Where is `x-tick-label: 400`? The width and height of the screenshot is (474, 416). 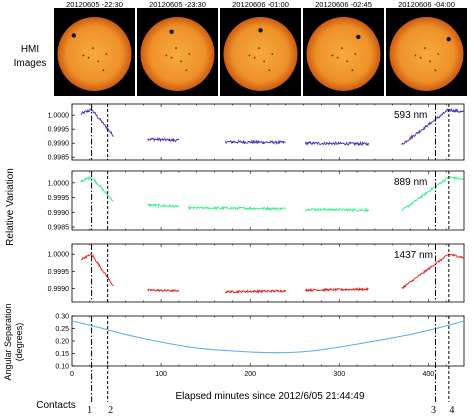 x-tick-label: 400 is located at coordinates (429, 374).